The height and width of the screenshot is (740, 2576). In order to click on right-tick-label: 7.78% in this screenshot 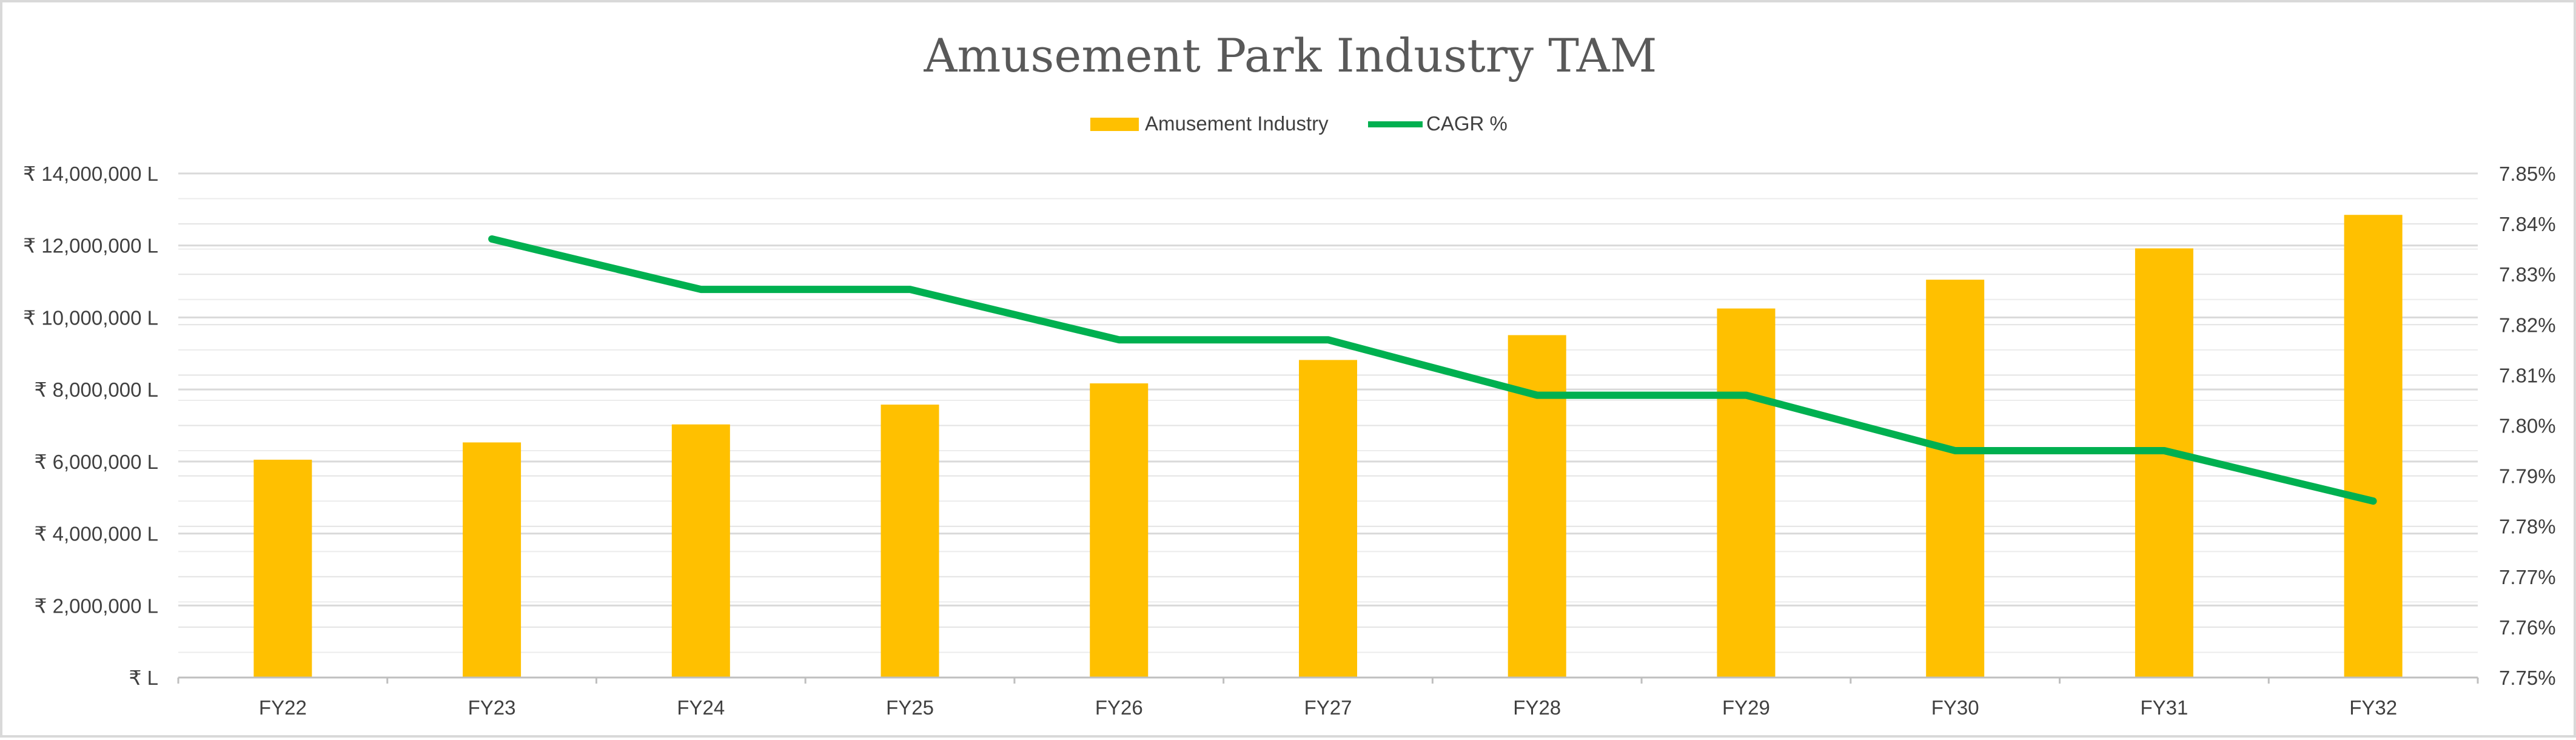, I will do `click(2528, 527)`.